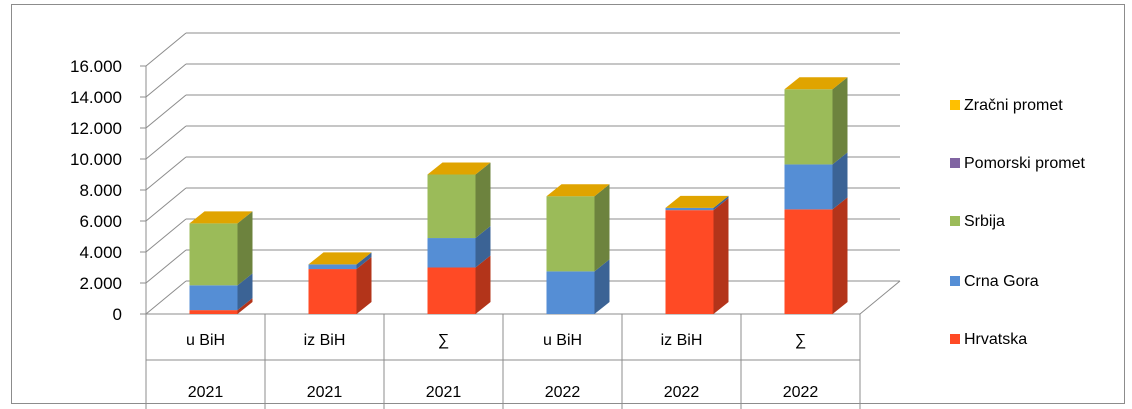 The height and width of the screenshot is (409, 1132). What do you see at coordinates (1001, 281) in the screenshot?
I see `legend-label: Crna Gora` at bounding box center [1001, 281].